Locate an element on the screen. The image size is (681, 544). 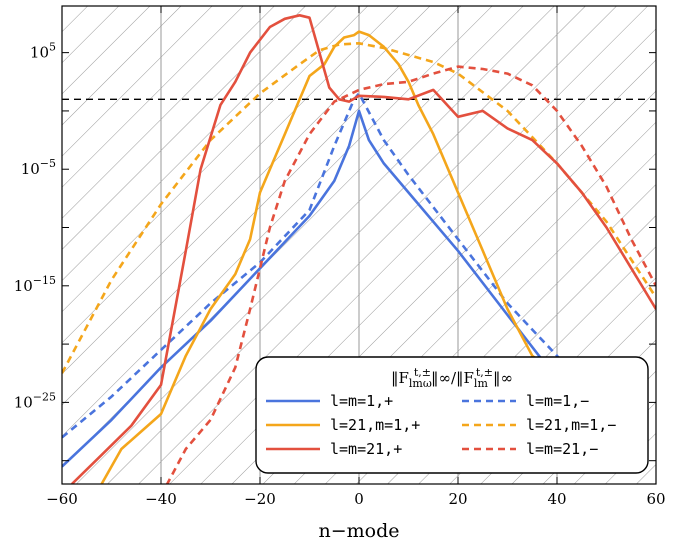
x-tick-label: 0 is located at coordinates (359, 499).